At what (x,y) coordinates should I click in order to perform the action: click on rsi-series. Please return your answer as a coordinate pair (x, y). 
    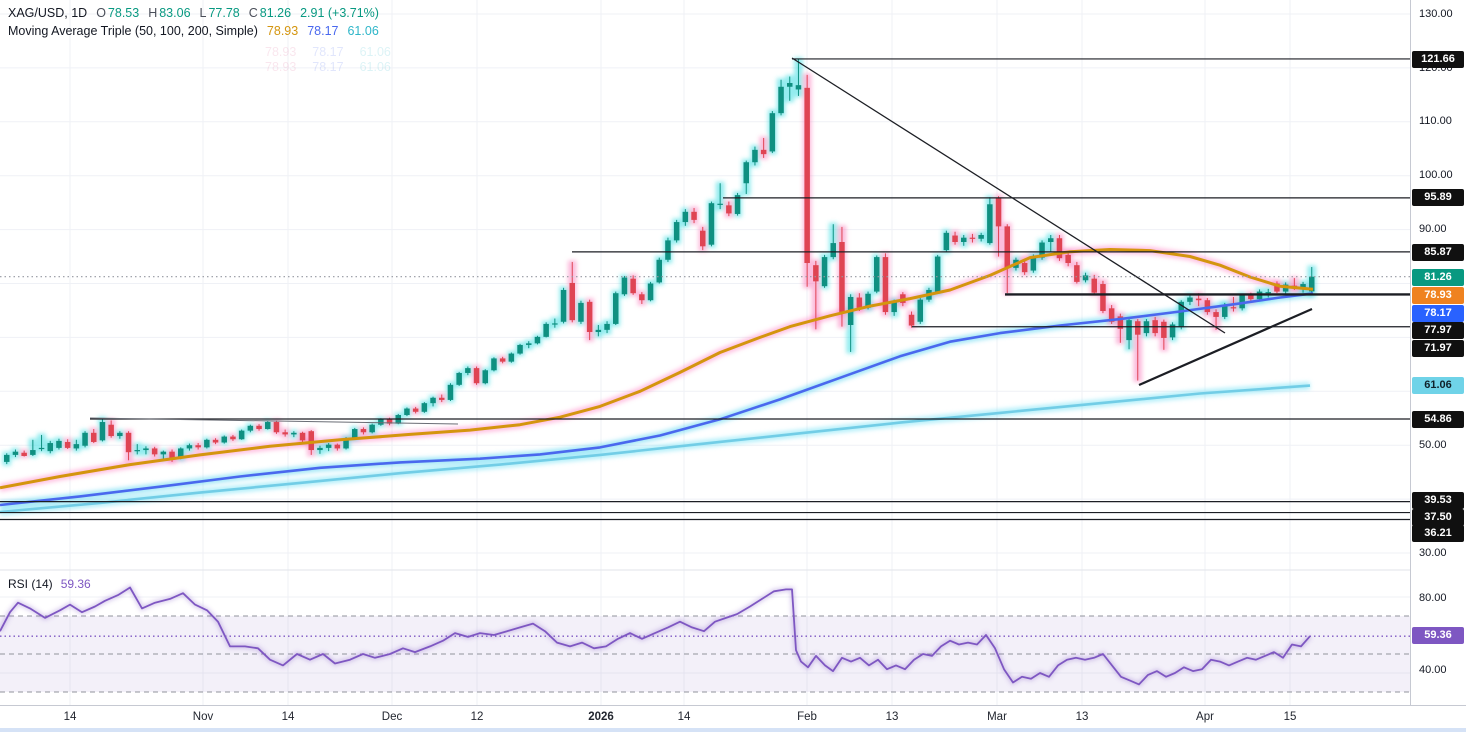
    Looking at the image, I should click on (705, 636).